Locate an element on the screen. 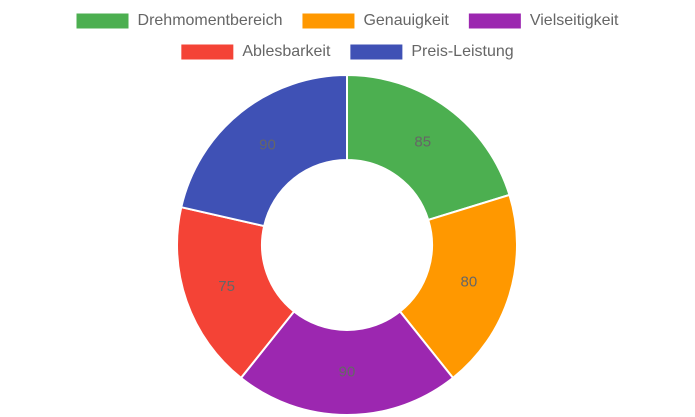 The height and width of the screenshot is (417, 695). legend-label: Genauigkeit is located at coordinates (406, 20).